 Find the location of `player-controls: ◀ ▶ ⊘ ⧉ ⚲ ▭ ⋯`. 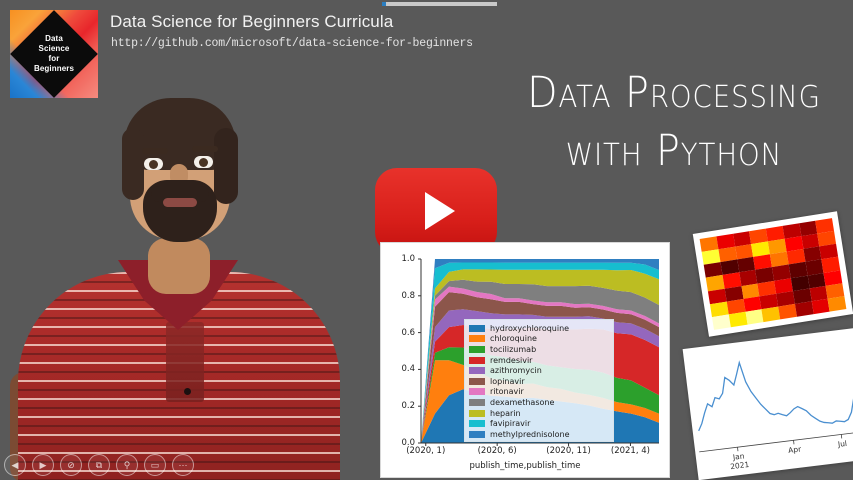

player-controls: ◀ ▶ ⊘ ⧉ ⚲ ▭ ⋯ is located at coordinates (102, 465).